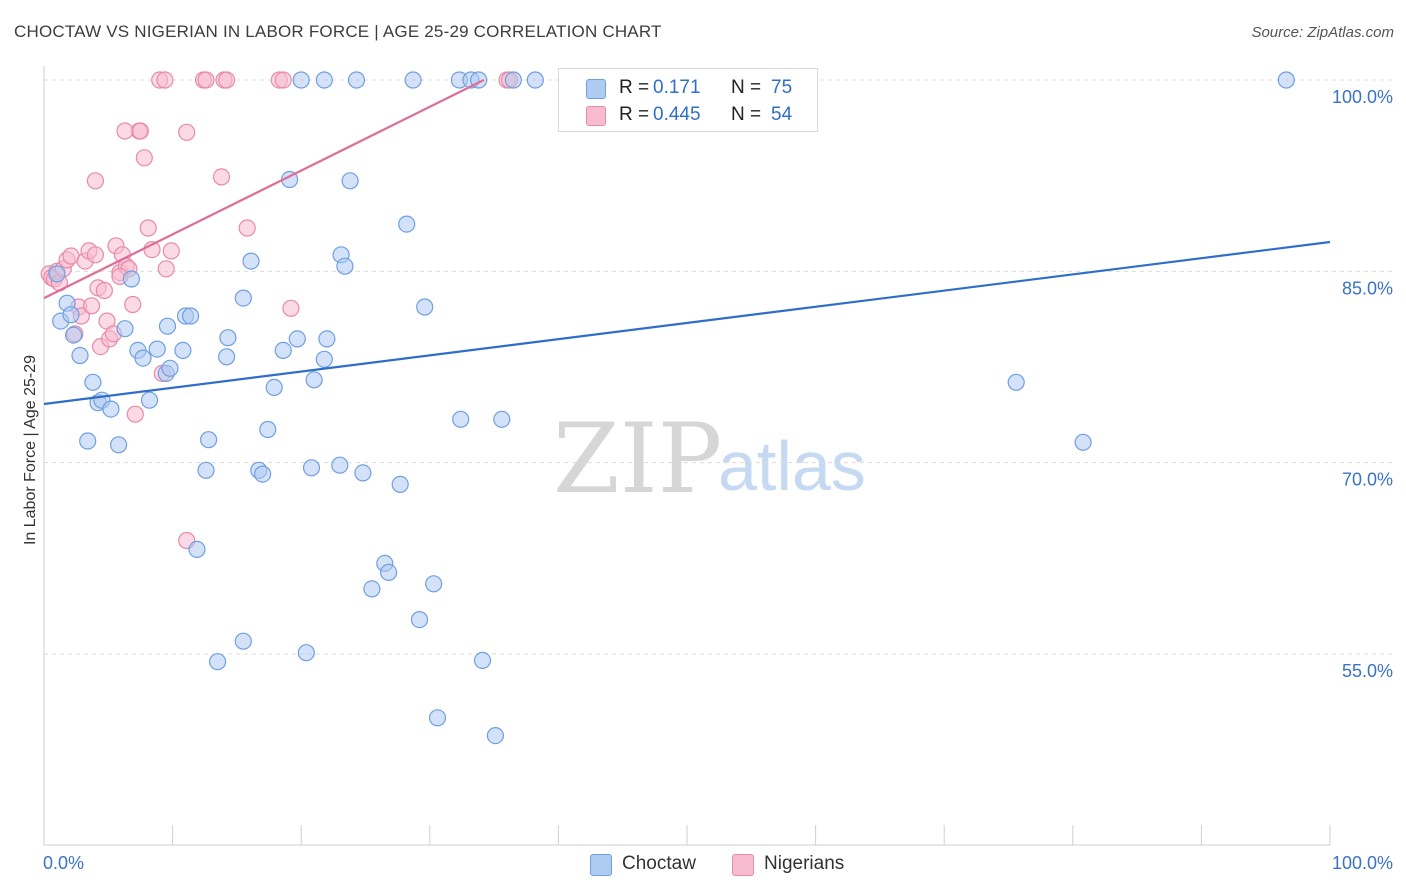 Image resolution: width=1406 pixels, height=892 pixels. Describe the element at coordinates (782, 87) in the screenshot. I see `n-value: 75` at that location.